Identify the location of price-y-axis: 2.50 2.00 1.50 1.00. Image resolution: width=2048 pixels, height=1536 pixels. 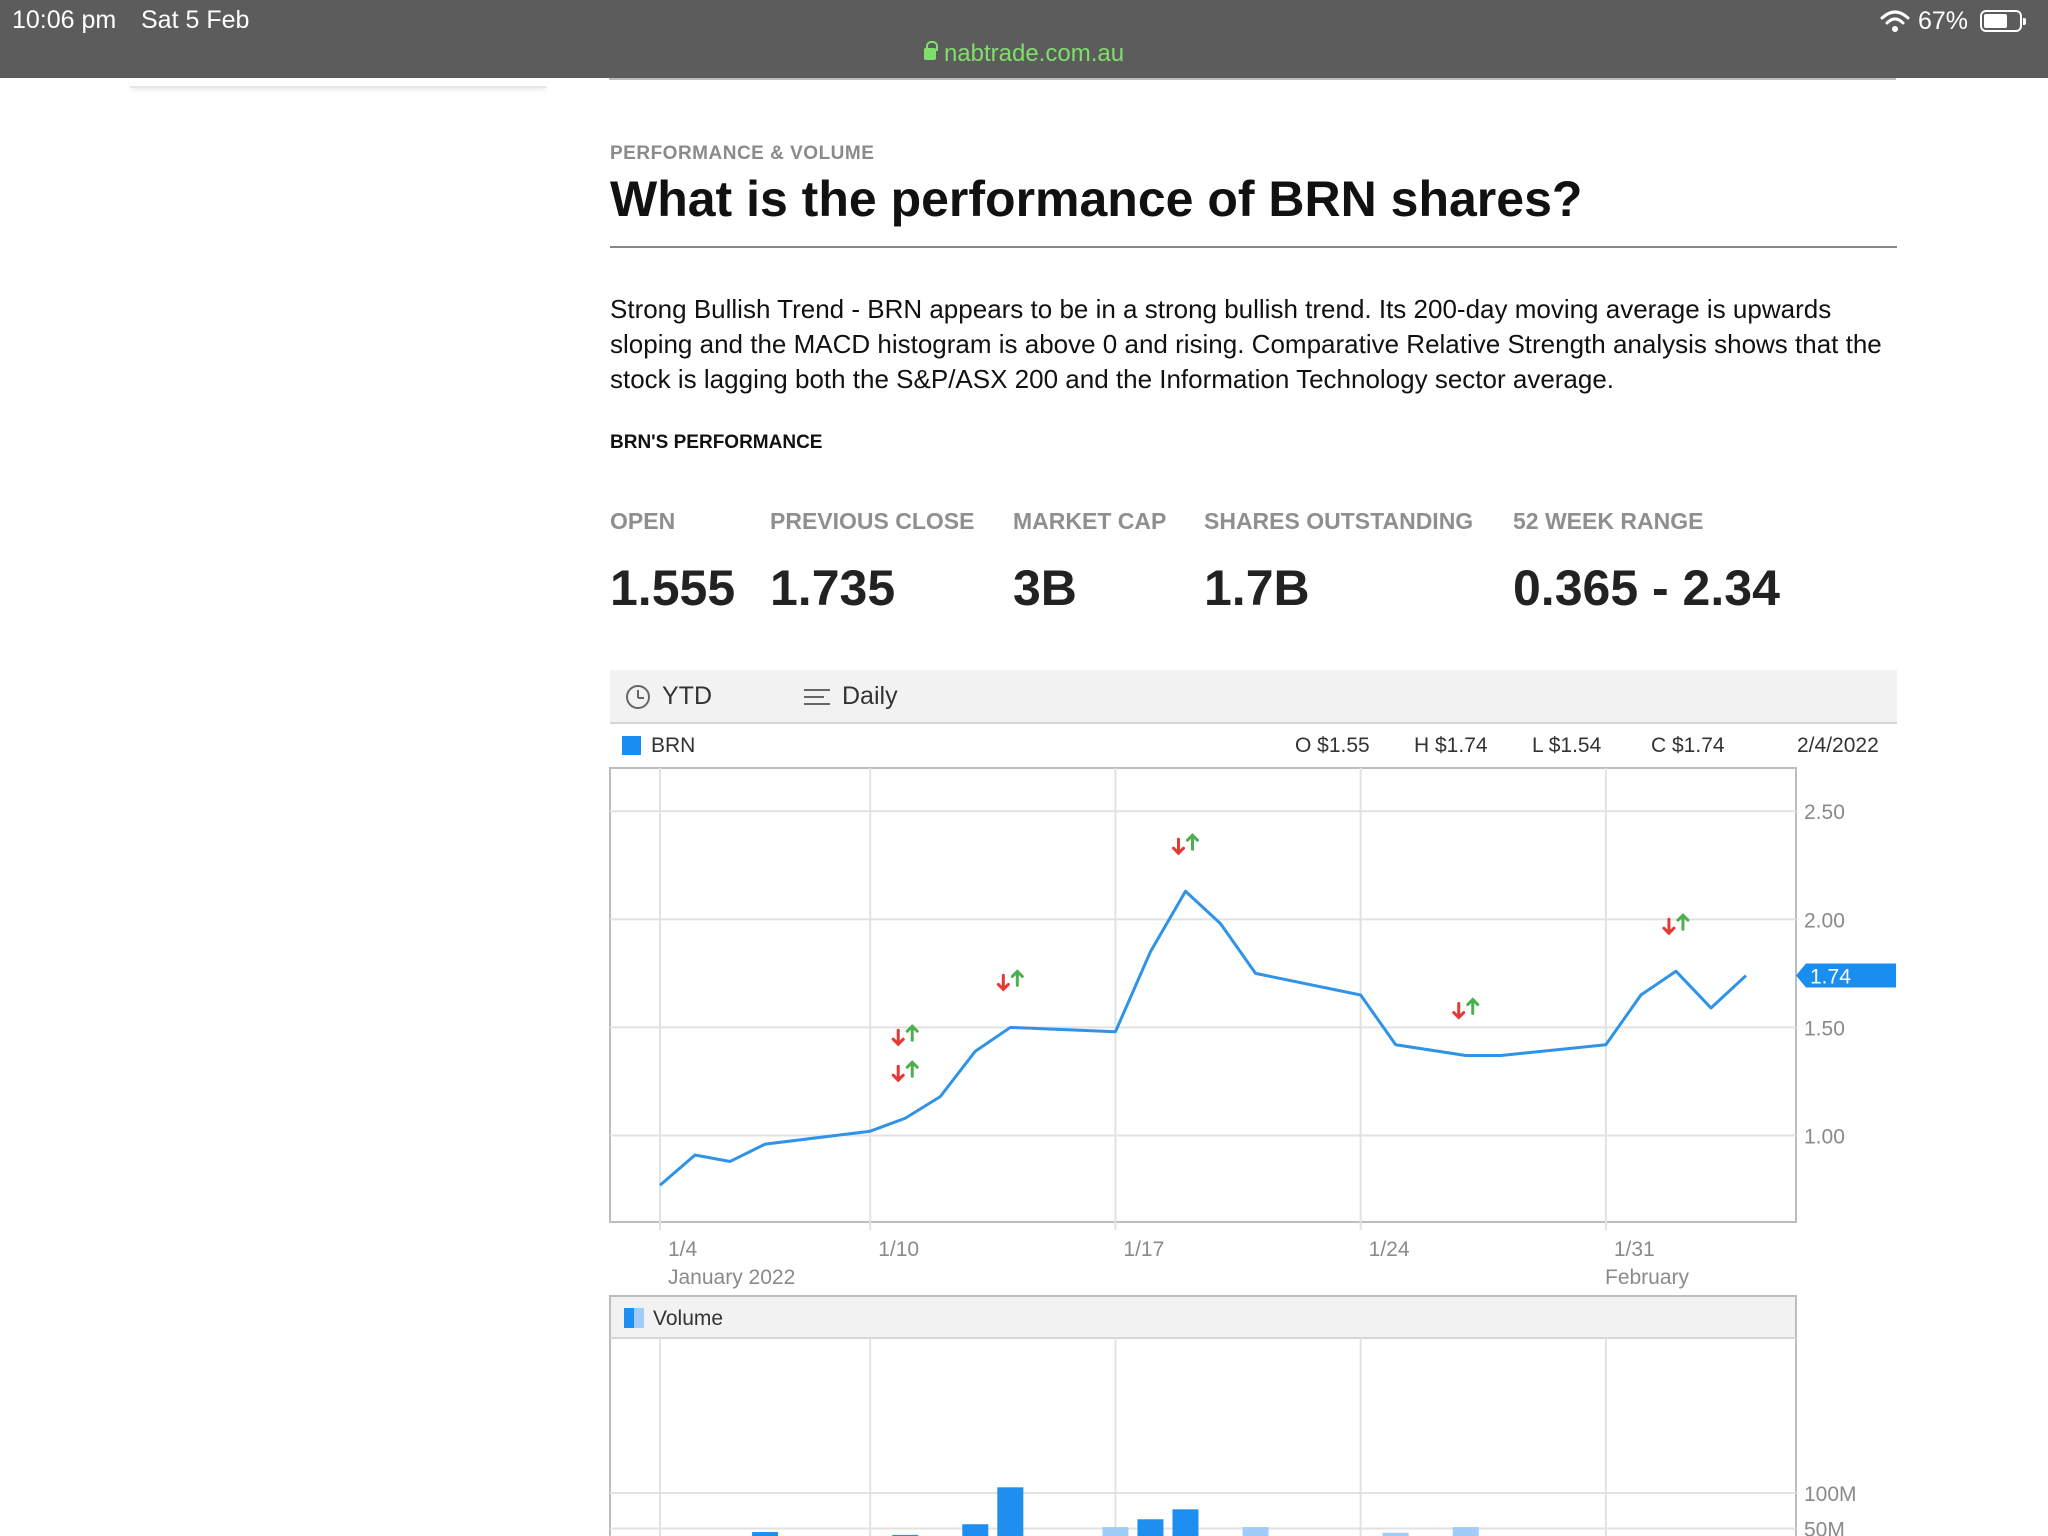
(1824, 974).